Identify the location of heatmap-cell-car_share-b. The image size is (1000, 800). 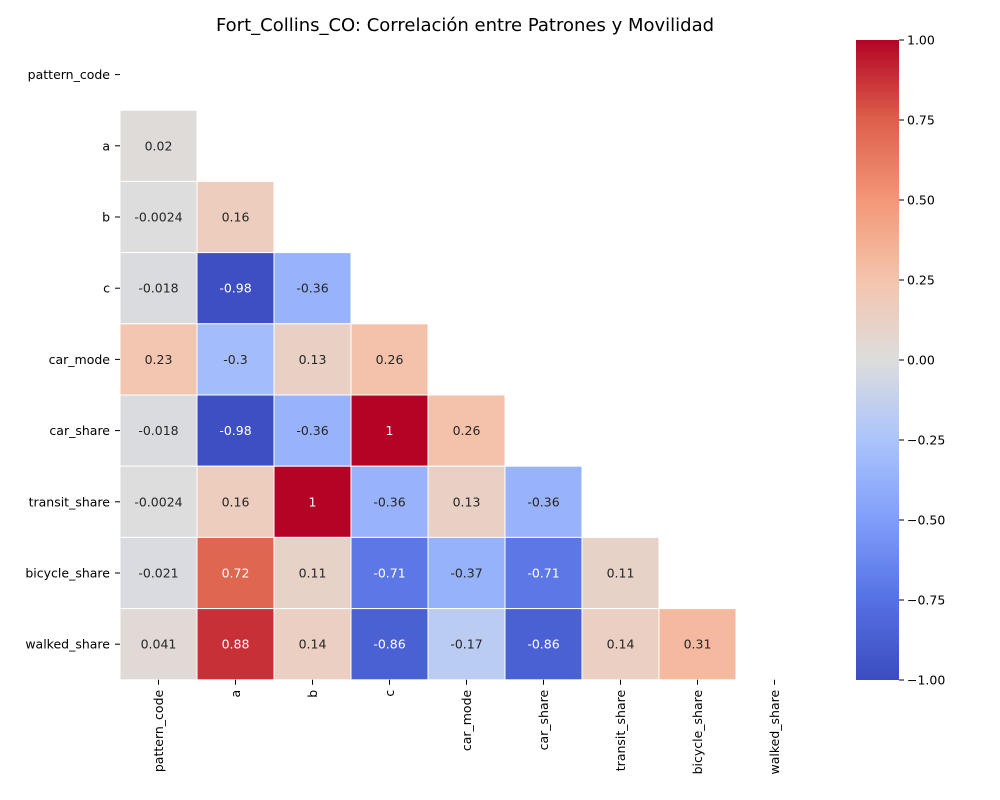
(312, 430).